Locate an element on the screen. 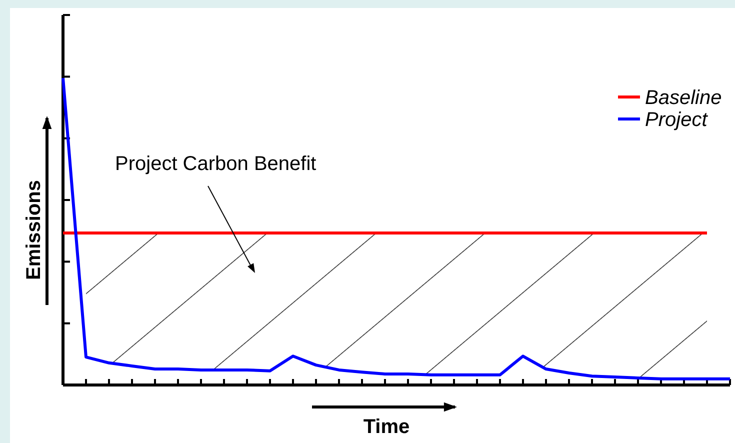 The width and height of the screenshot is (735, 443). x-axis-title: Time is located at coordinates (386, 427).